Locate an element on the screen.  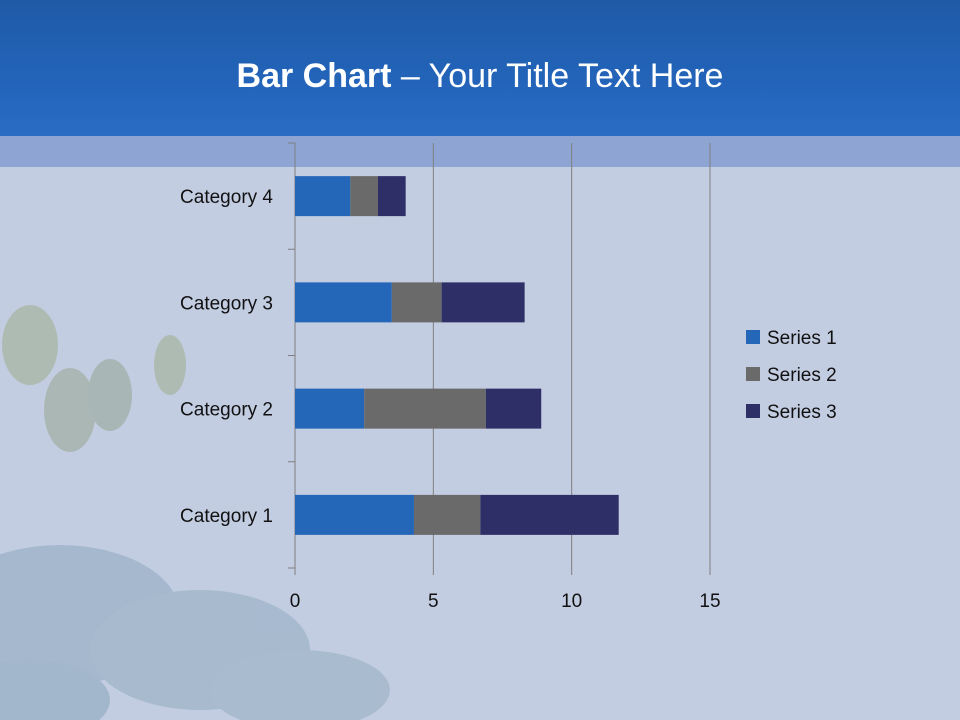
y-tick-label: Category 2 is located at coordinates (226, 410).